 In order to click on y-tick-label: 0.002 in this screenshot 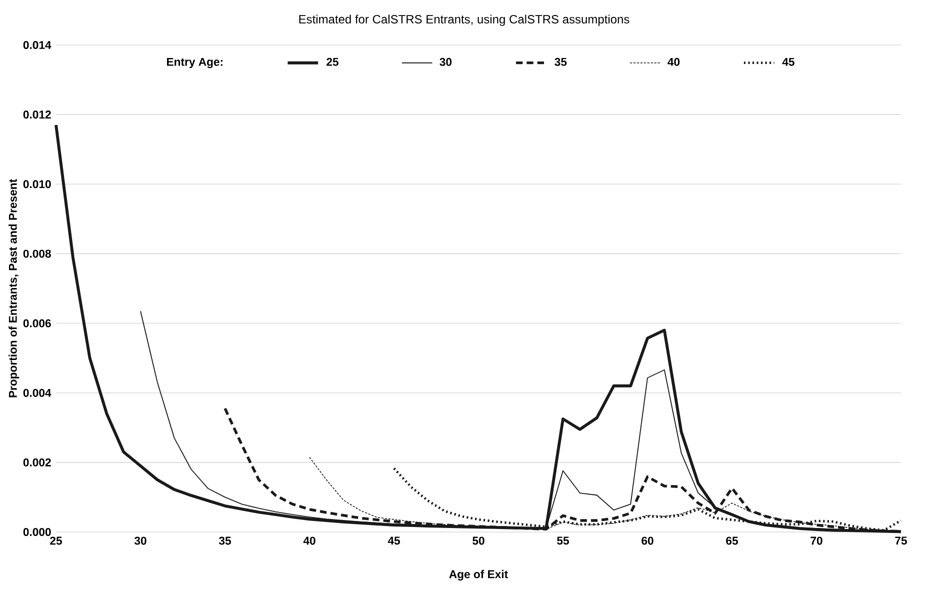, I will do `click(37, 462)`.